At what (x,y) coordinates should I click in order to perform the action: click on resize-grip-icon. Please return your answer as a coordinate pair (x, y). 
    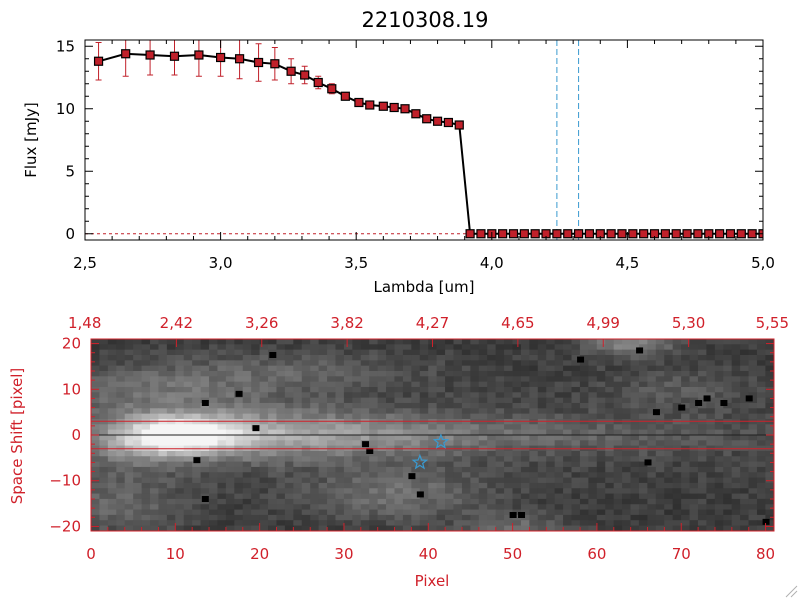
    Looking at the image, I should click on (791, 591).